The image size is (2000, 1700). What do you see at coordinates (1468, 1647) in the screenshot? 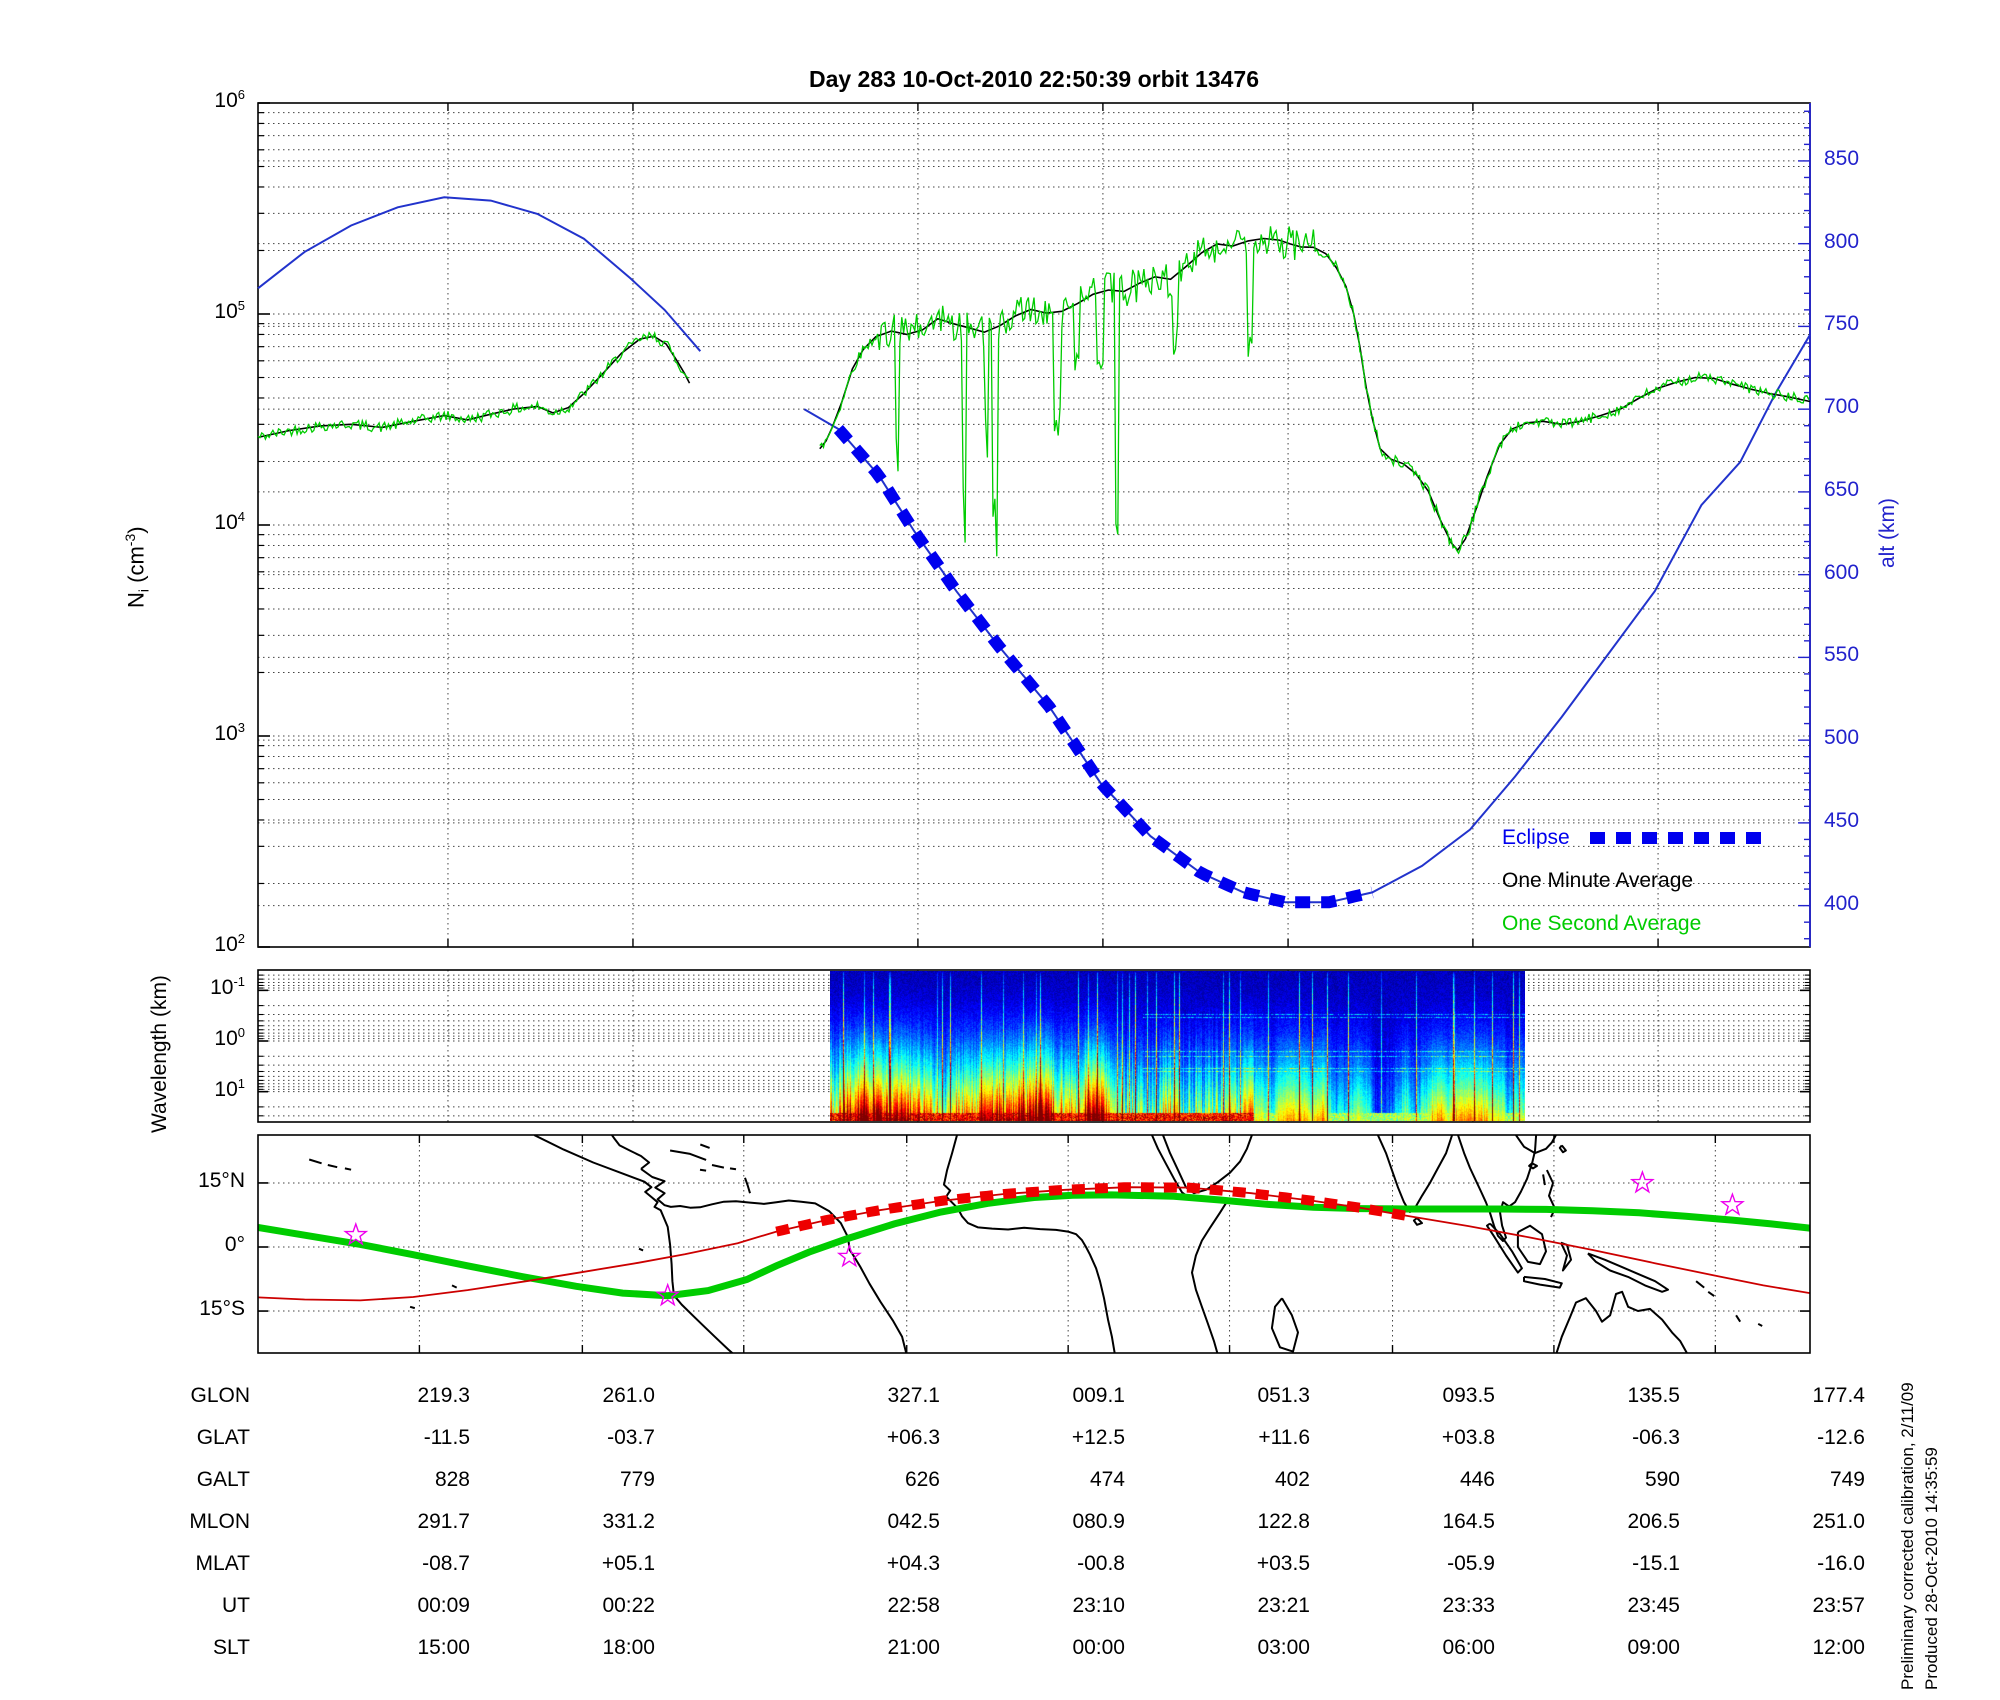
I see `table-cell: 06:00` at bounding box center [1468, 1647].